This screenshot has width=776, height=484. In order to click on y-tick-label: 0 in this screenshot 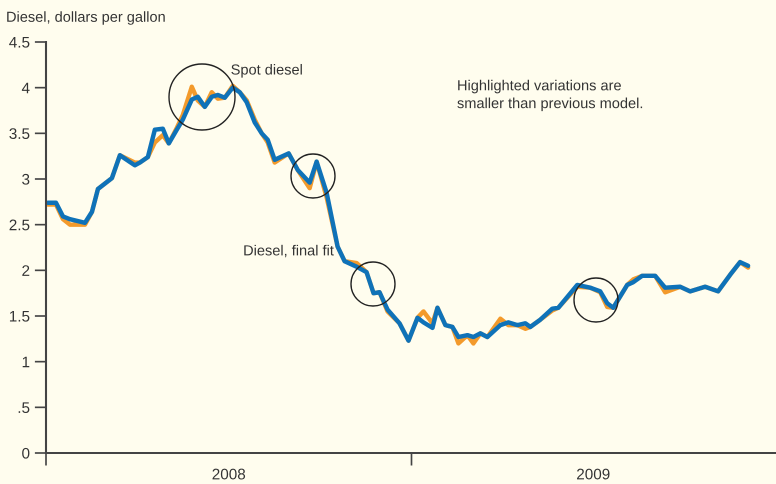, I will do `click(26, 453)`.